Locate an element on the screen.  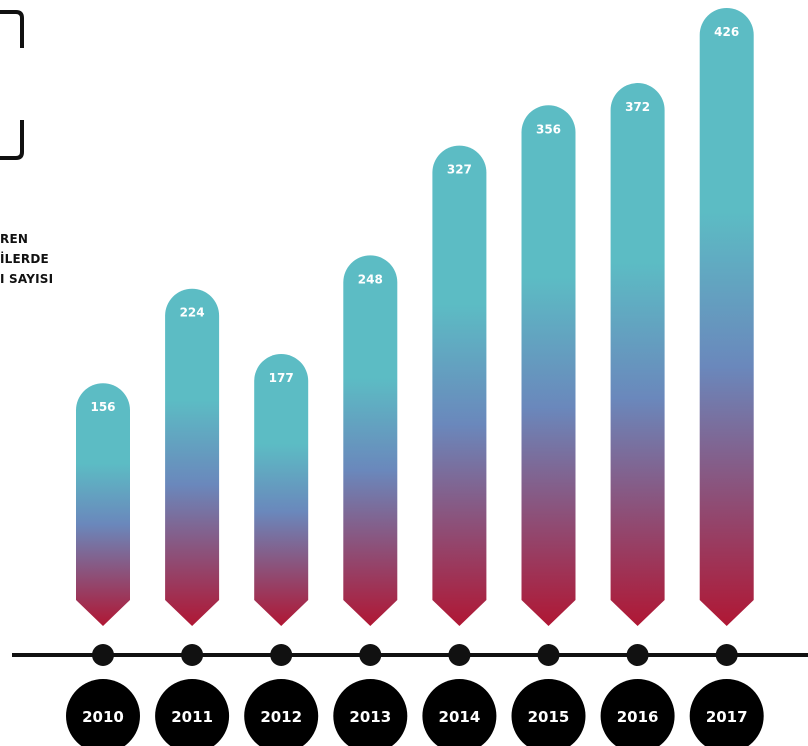
year-label-2010: 2010 is located at coordinates (103, 717).